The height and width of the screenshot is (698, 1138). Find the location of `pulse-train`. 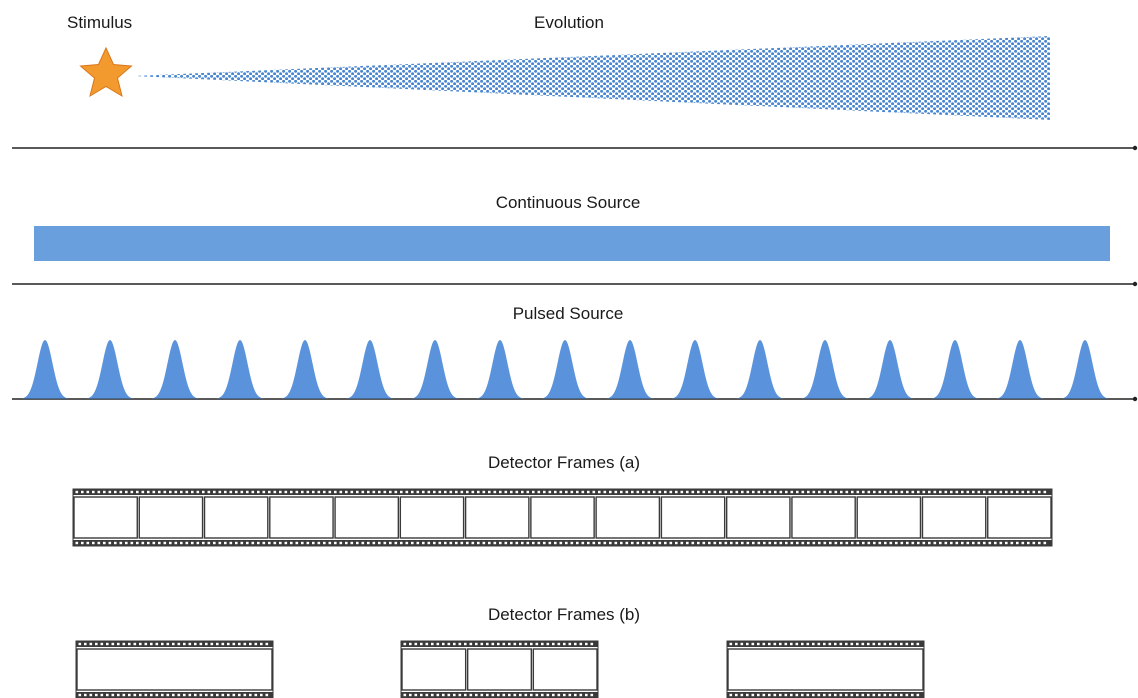

pulse-train is located at coordinates (565, 369).